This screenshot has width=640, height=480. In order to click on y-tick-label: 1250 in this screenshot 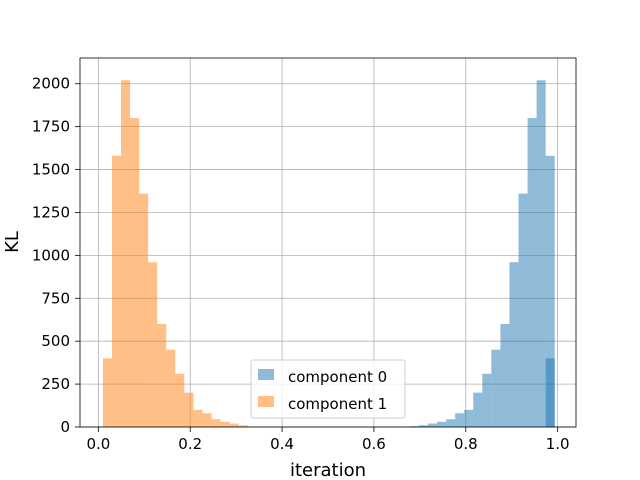, I will do `click(51, 212)`.